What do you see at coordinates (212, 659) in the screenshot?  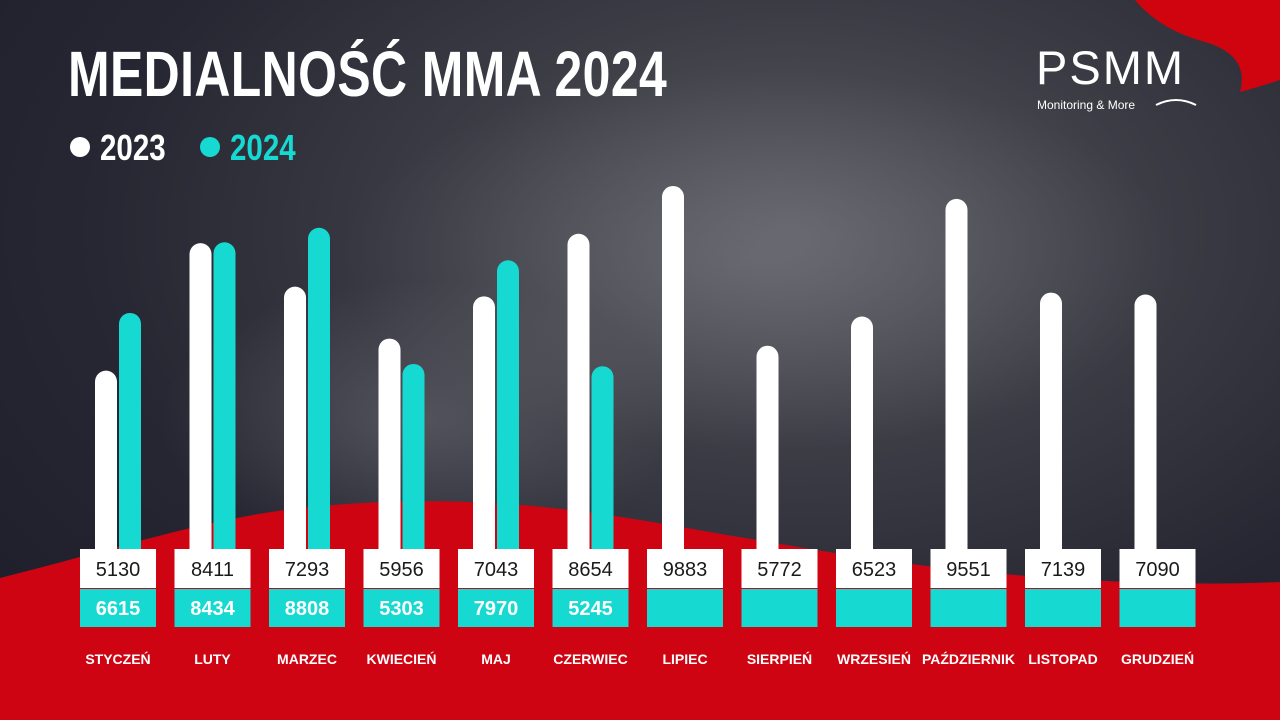 I see `month-label: LUTY` at bounding box center [212, 659].